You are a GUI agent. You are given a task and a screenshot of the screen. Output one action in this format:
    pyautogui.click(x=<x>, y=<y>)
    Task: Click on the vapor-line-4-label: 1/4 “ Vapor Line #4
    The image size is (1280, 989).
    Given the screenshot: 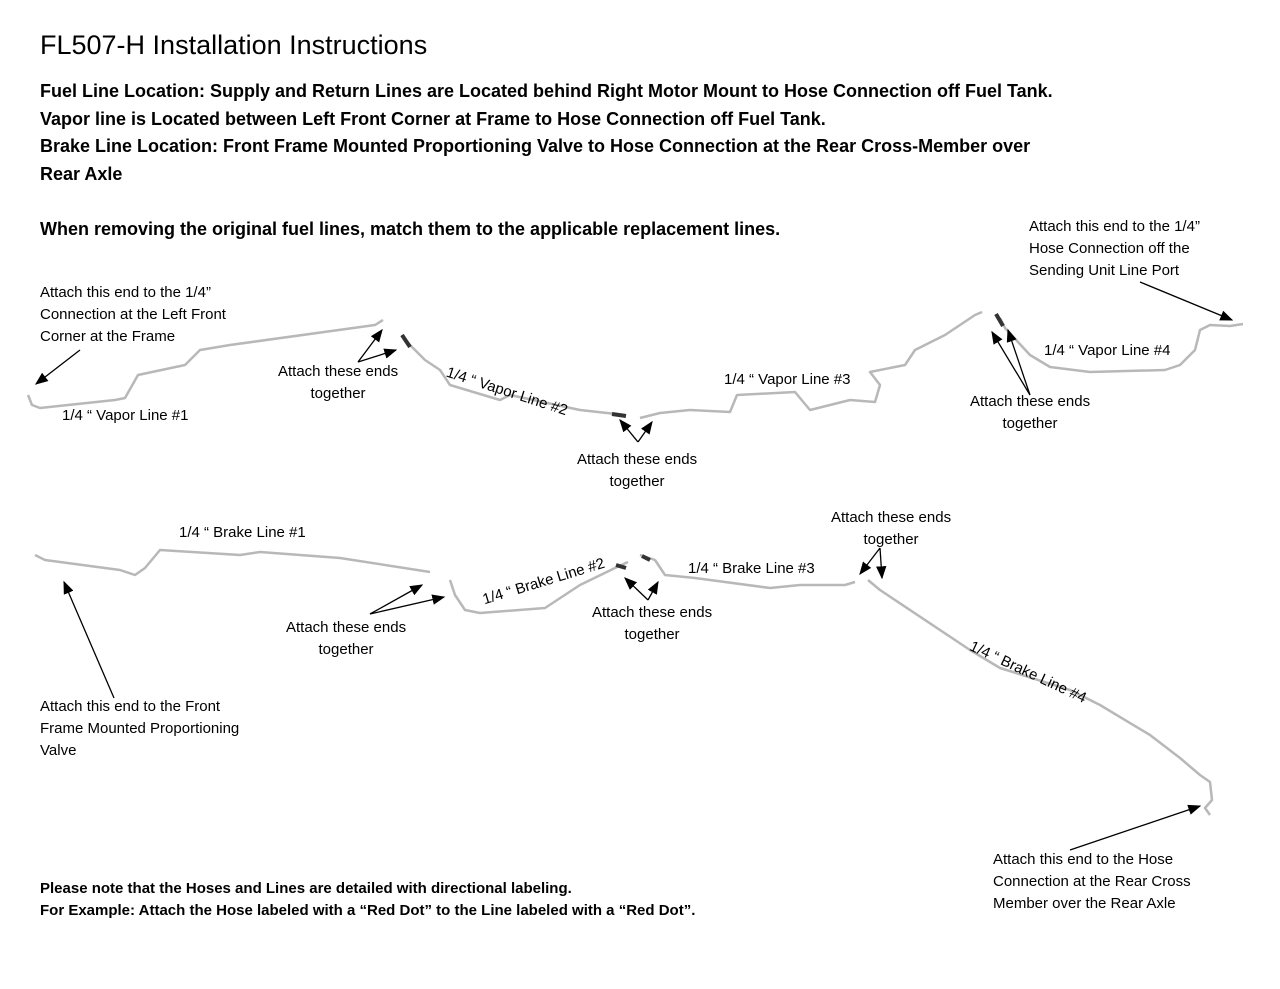 What is the action you would take?
    pyautogui.click(x=1107, y=350)
    